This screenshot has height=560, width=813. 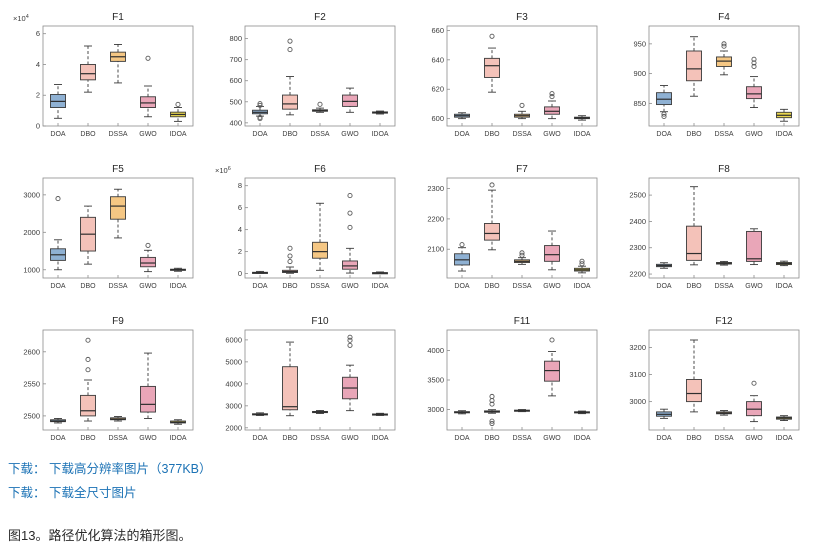 I want to click on svg-text: 620, so click(x=437, y=89).